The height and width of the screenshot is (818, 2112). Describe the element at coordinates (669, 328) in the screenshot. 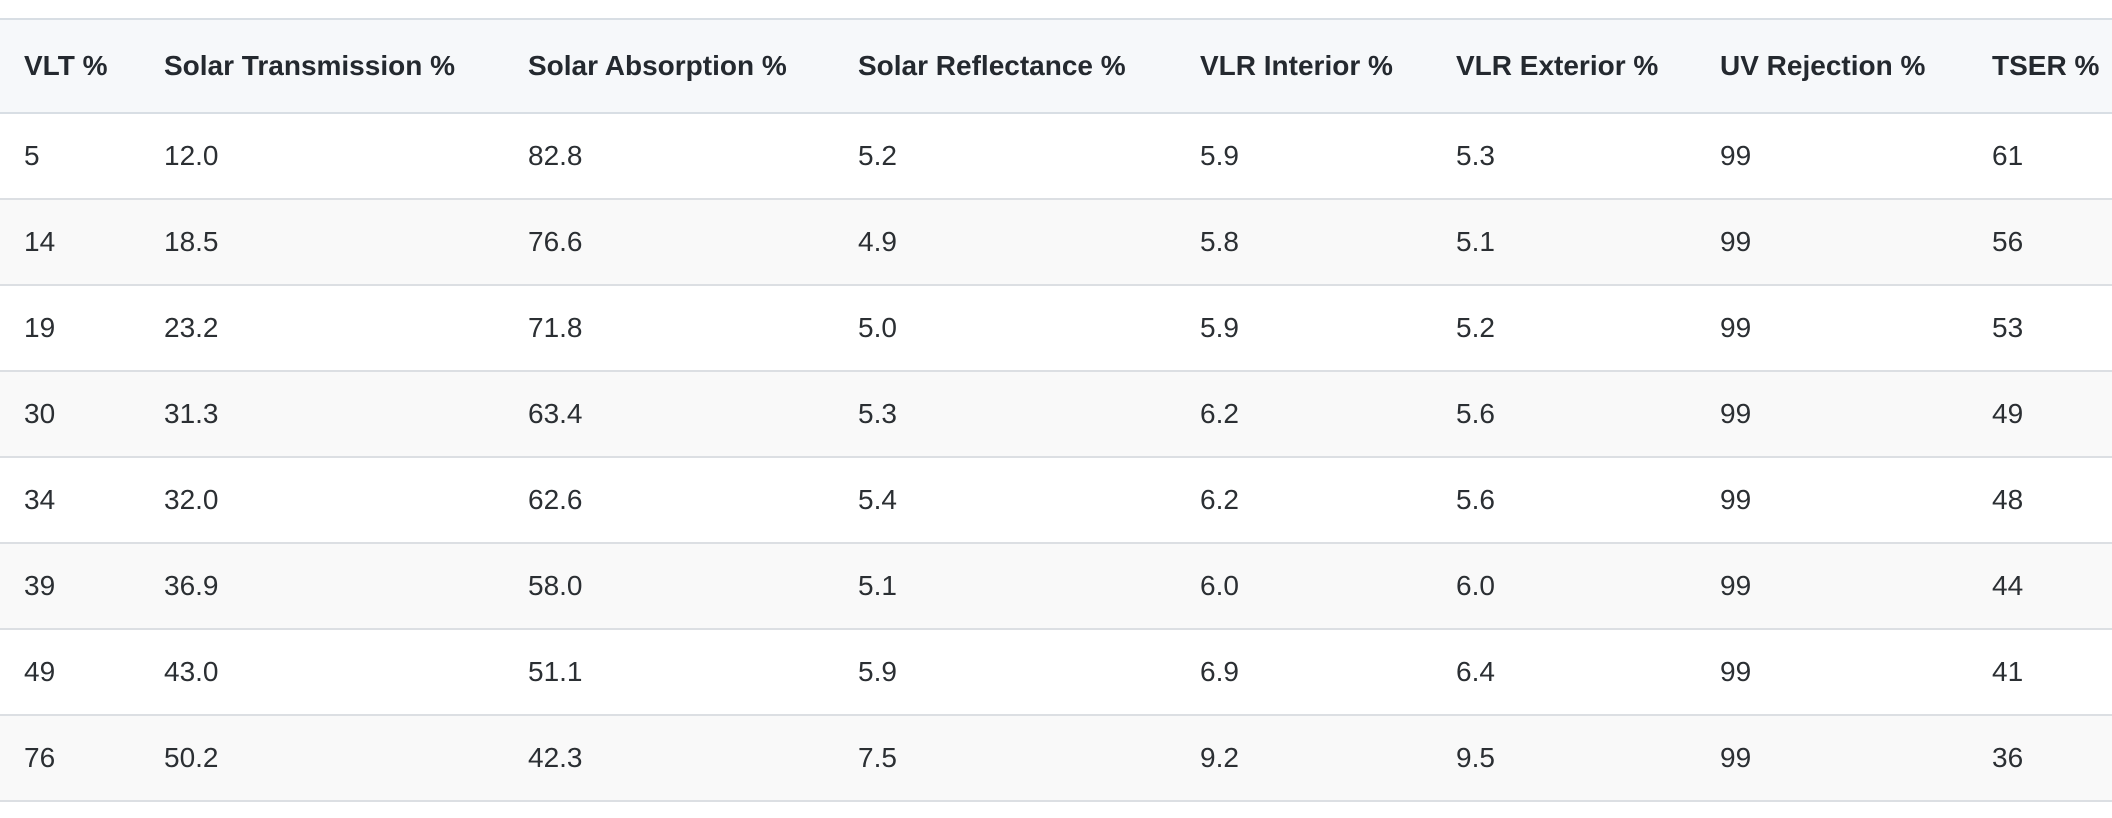

I see `cell-solar-absorption: 71.8` at that location.